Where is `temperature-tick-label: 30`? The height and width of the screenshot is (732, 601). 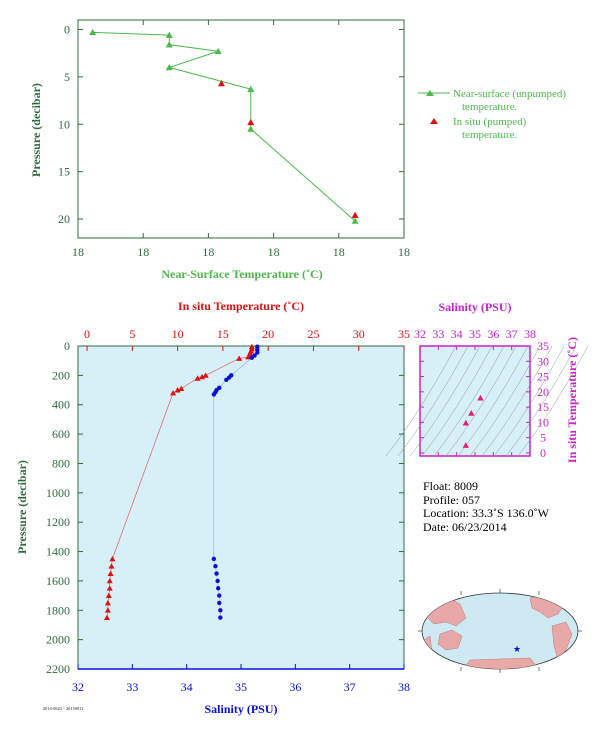 temperature-tick-label: 30 is located at coordinates (359, 334).